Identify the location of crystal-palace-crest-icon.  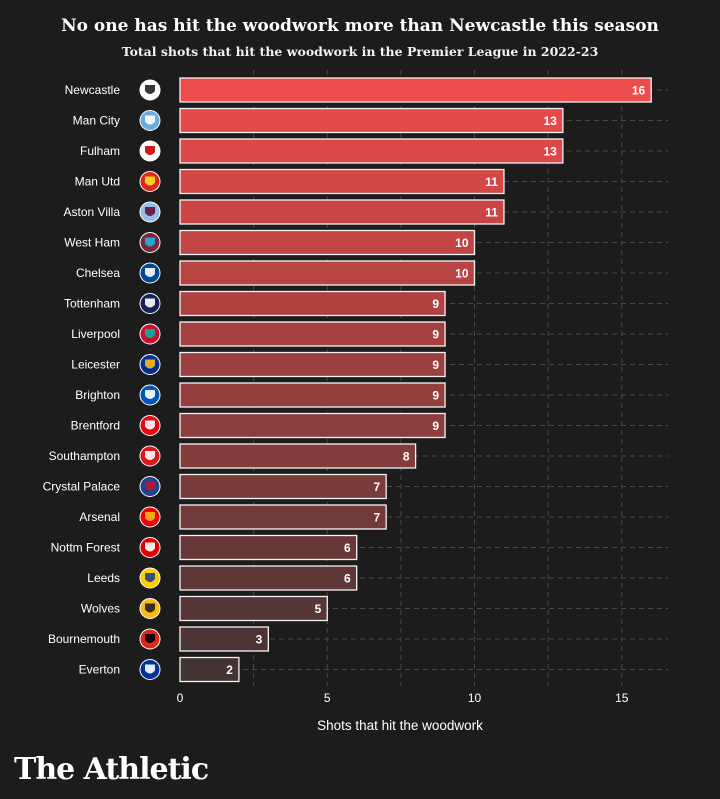
(150, 486).